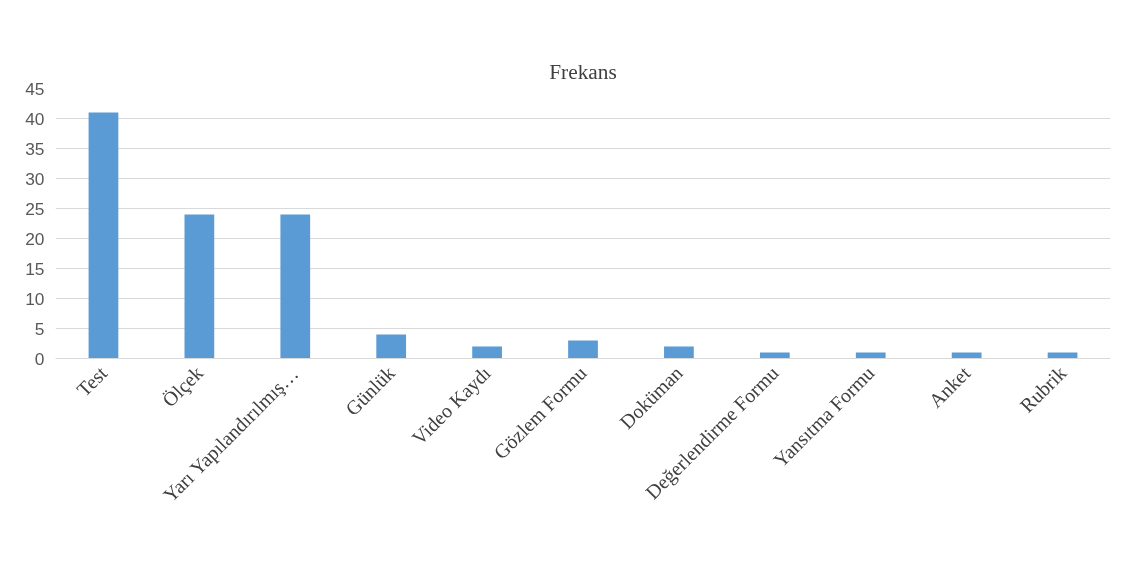  I want to click on y-tick-label: 20, so click(35, 238).